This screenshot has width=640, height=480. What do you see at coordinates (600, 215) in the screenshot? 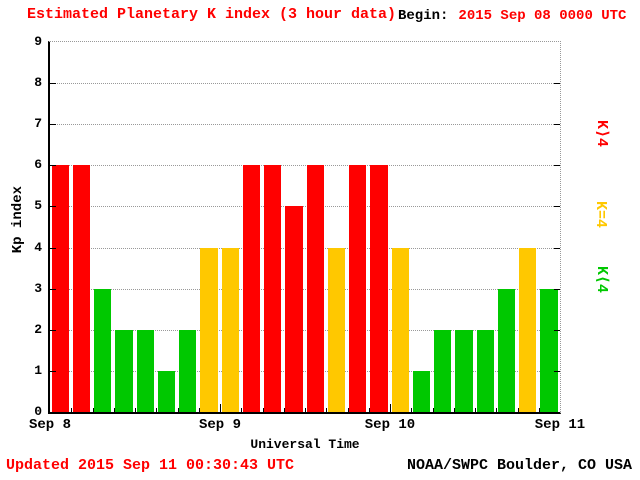
I see `legend-item-k-eq-4: K=4` at bounding box center [600, 215].